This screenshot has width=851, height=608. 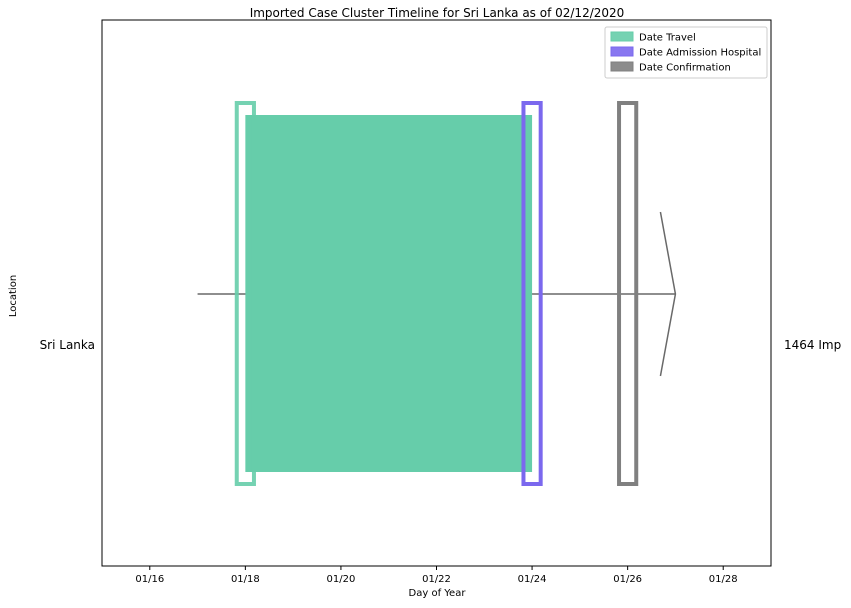 What do you see at coordinates (628, 293) in the screenshot?
I see `marker-date-confirmation` at bounding box center [628, 293].